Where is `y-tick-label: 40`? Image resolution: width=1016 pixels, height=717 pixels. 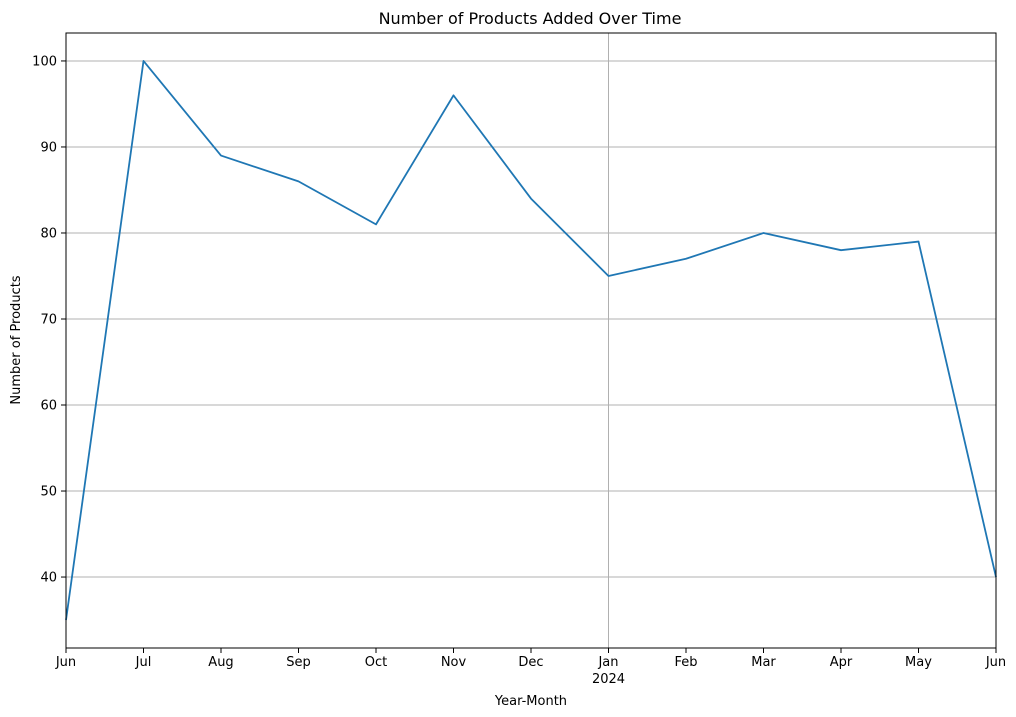
y-tick-label: 40 is located at coordinates (48, 578).